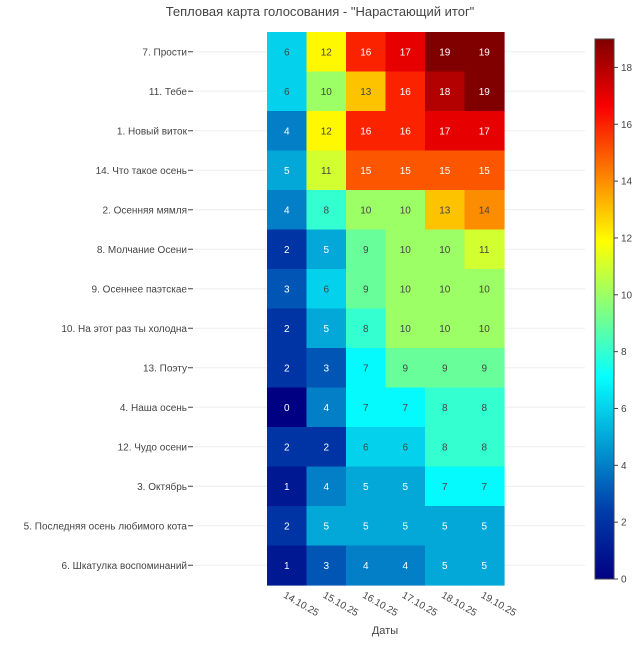 The height and width of the screenshot is (649, 640). I want to click on colorbar: 0 2 4 6 8 10 12 14 16 18, so click(613, 312).